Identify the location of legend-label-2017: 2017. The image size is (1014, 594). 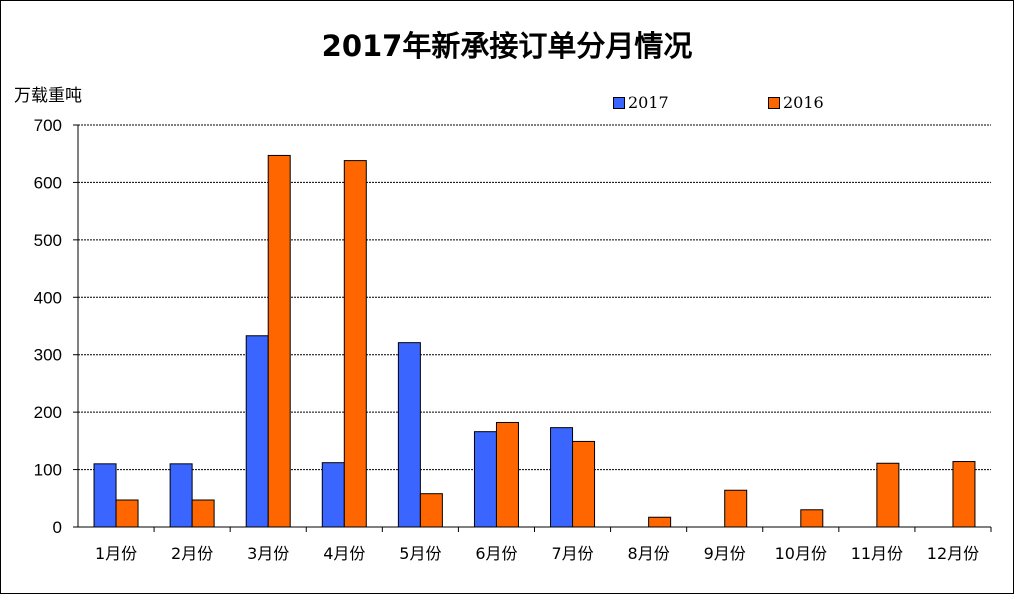
(648, 102).